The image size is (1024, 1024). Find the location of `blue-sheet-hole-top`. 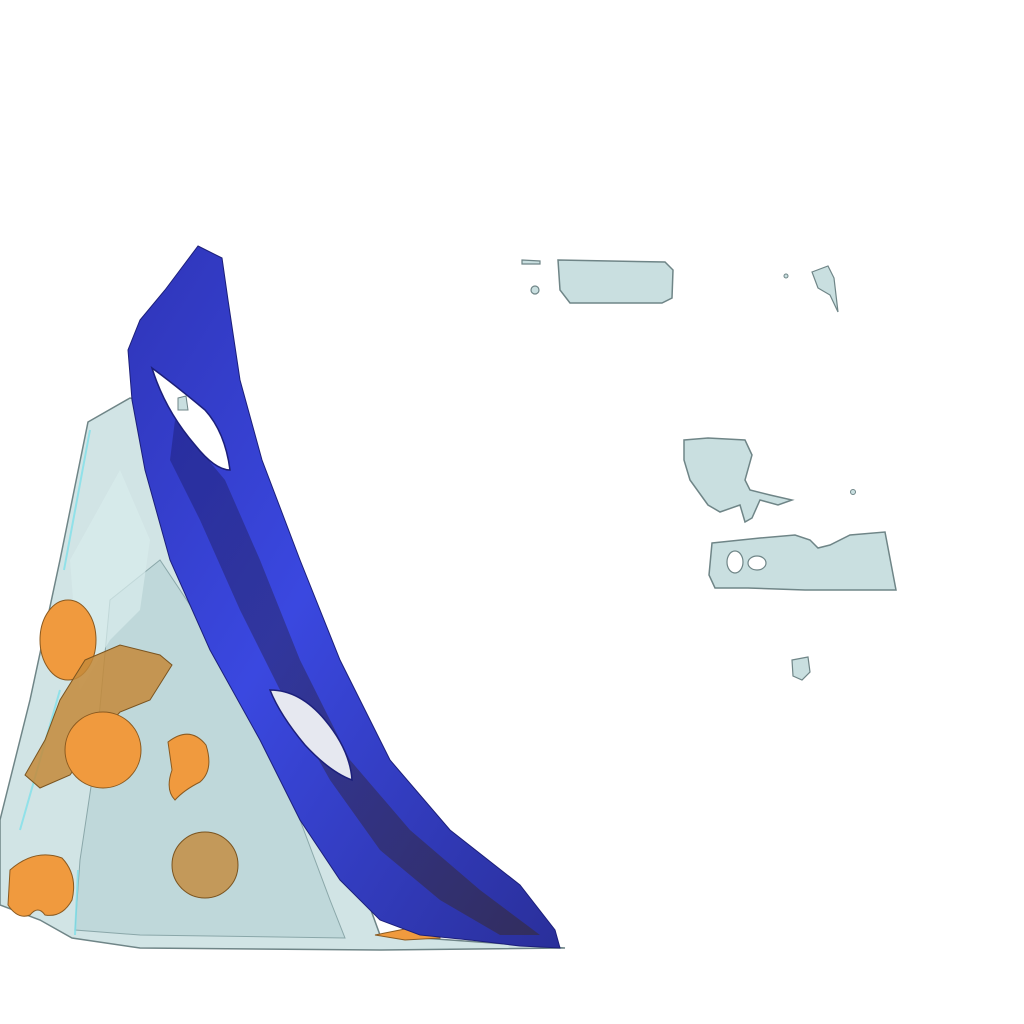

blue-sheet-hole-top is located at coordinates (190, 418).